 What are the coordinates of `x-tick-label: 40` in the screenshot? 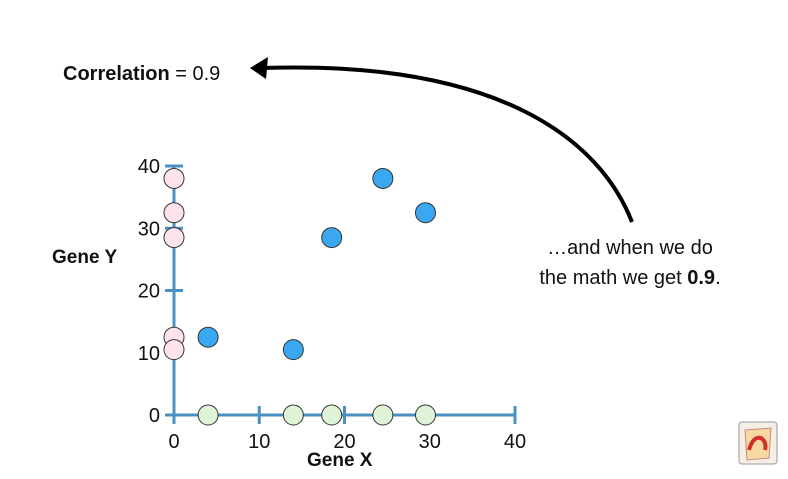 It's located at (515, 442).